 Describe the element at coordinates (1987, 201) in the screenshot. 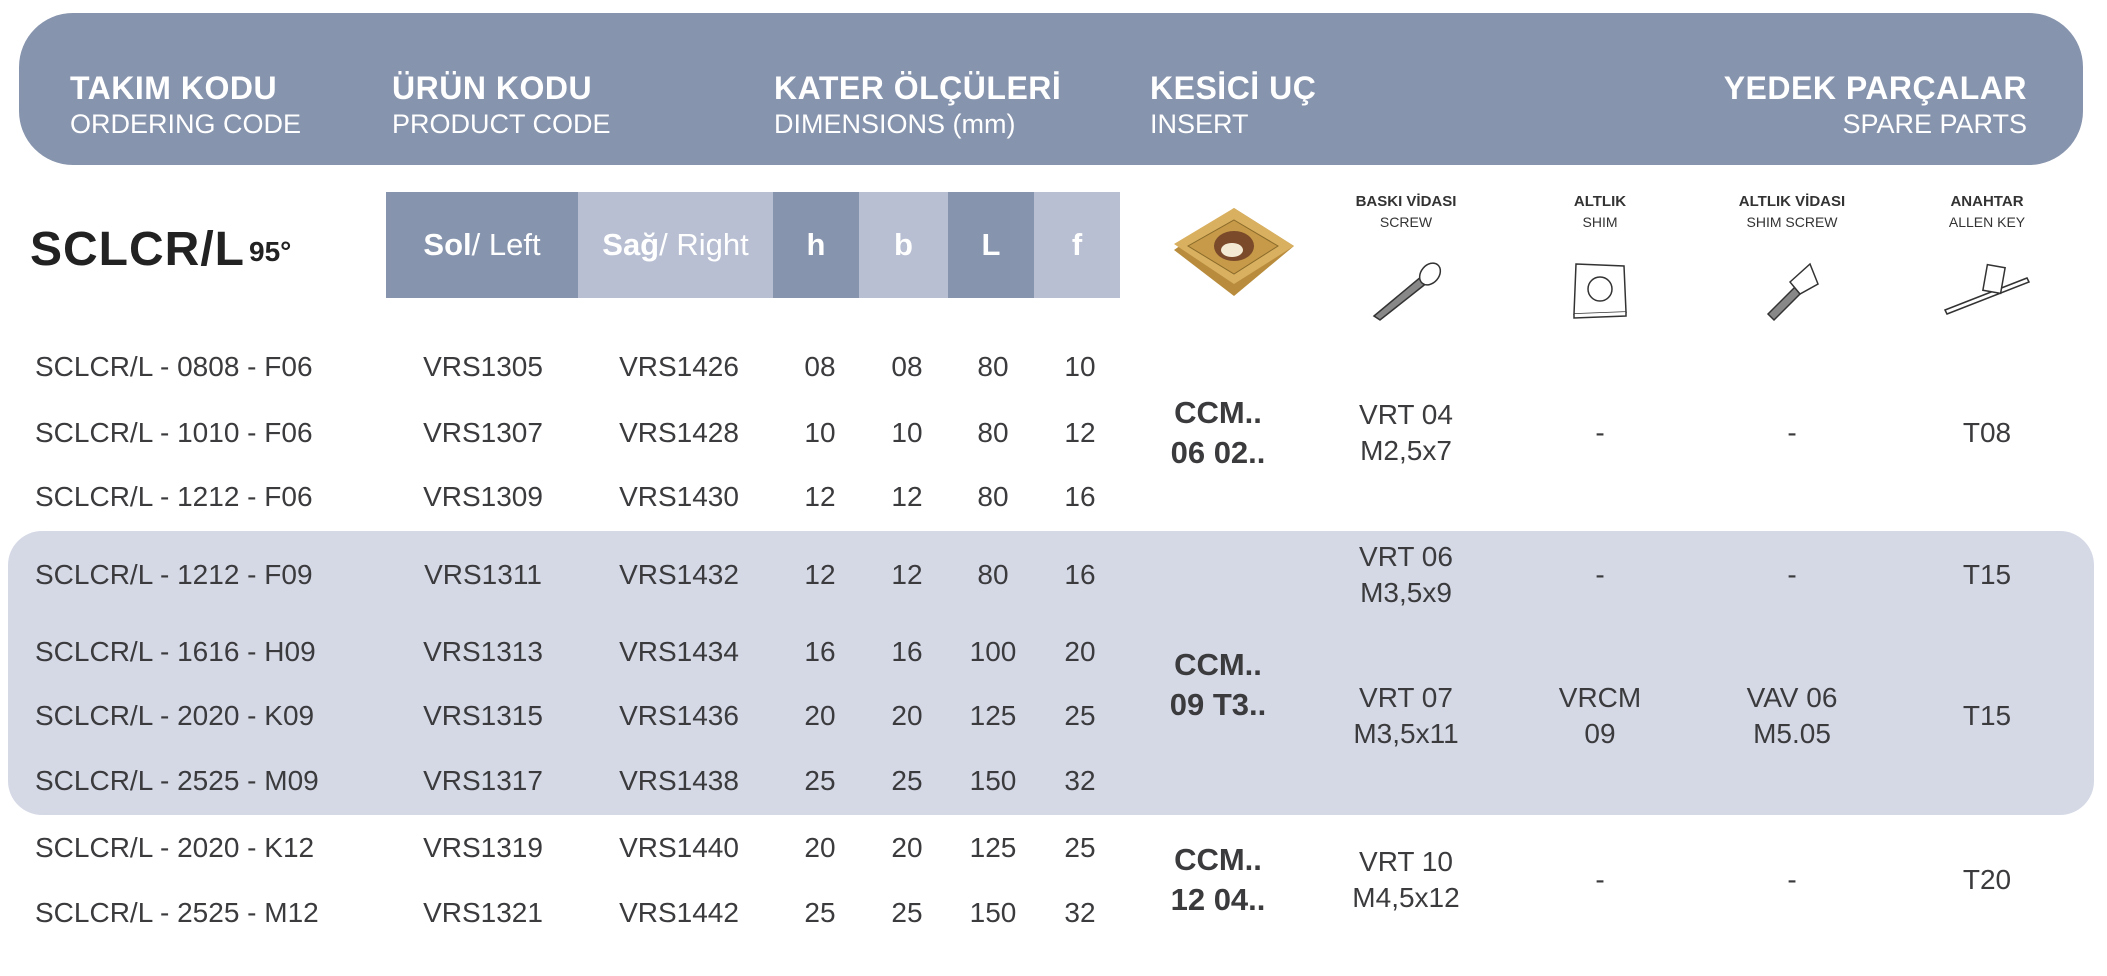

I see `spare-part-title: ANAHTAR` at that location.